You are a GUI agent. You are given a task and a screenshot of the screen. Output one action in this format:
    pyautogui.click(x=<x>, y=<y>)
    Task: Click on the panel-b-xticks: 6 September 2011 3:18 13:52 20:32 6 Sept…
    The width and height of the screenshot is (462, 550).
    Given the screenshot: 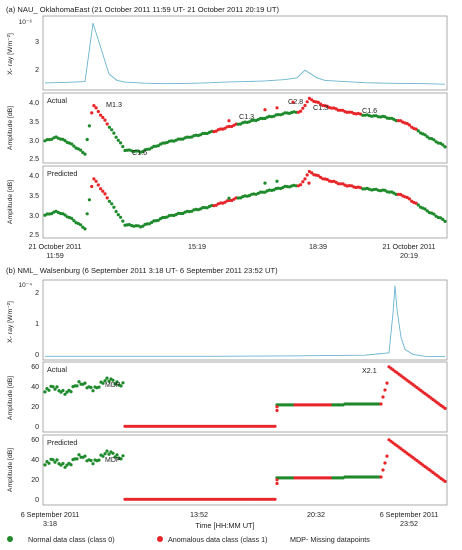 What is the action you would take?
    pyautogui.click(x=230, y=520)
    